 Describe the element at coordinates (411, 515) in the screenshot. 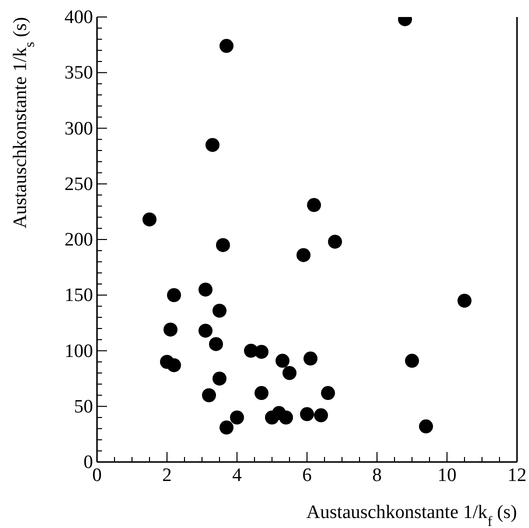

I see `x-axis-title: Austauschkonstante 1/k$_{f}$ (s)` at that location.